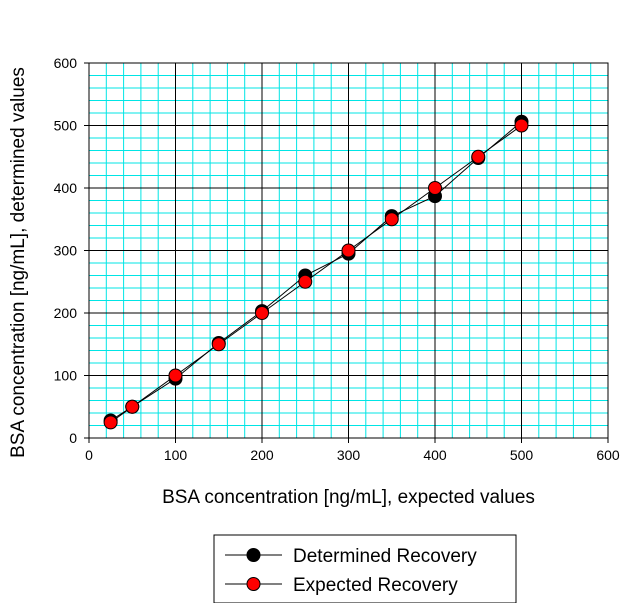 The image size is (626, 603). I want to click on legend-item-determined-recovery: Determined Recovery, so click(351, 556).